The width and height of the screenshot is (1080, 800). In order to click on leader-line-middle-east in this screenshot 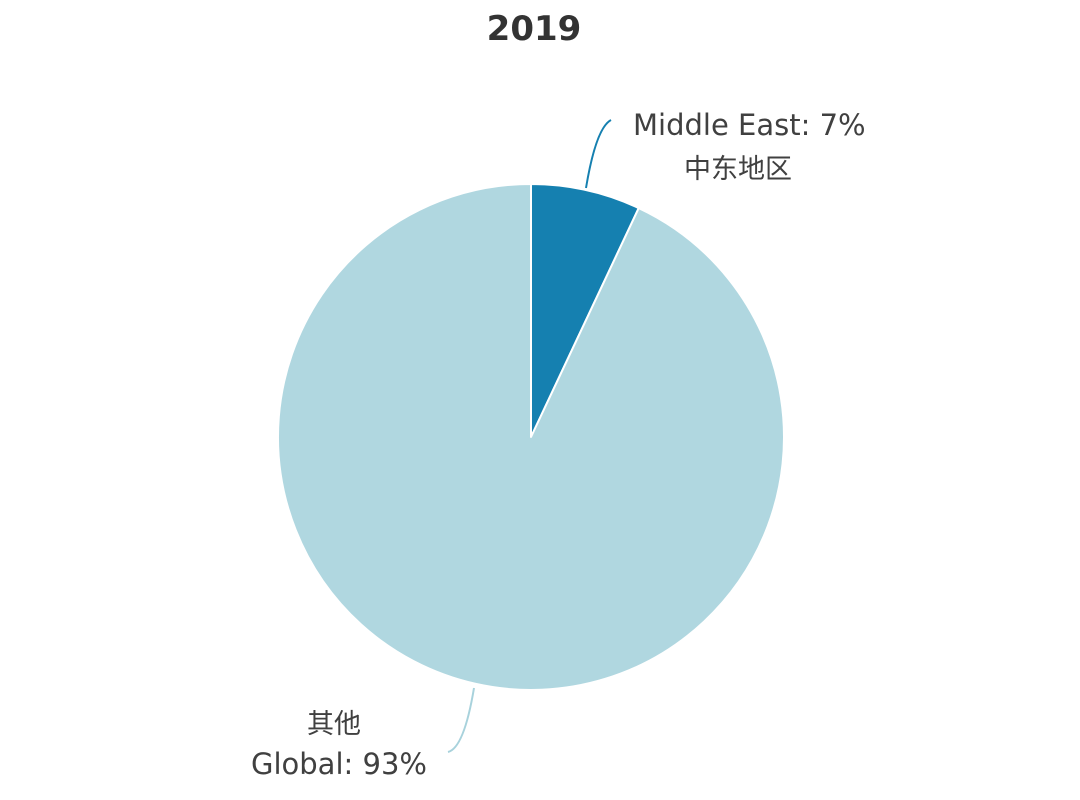, I will do `click(598, 154)`.